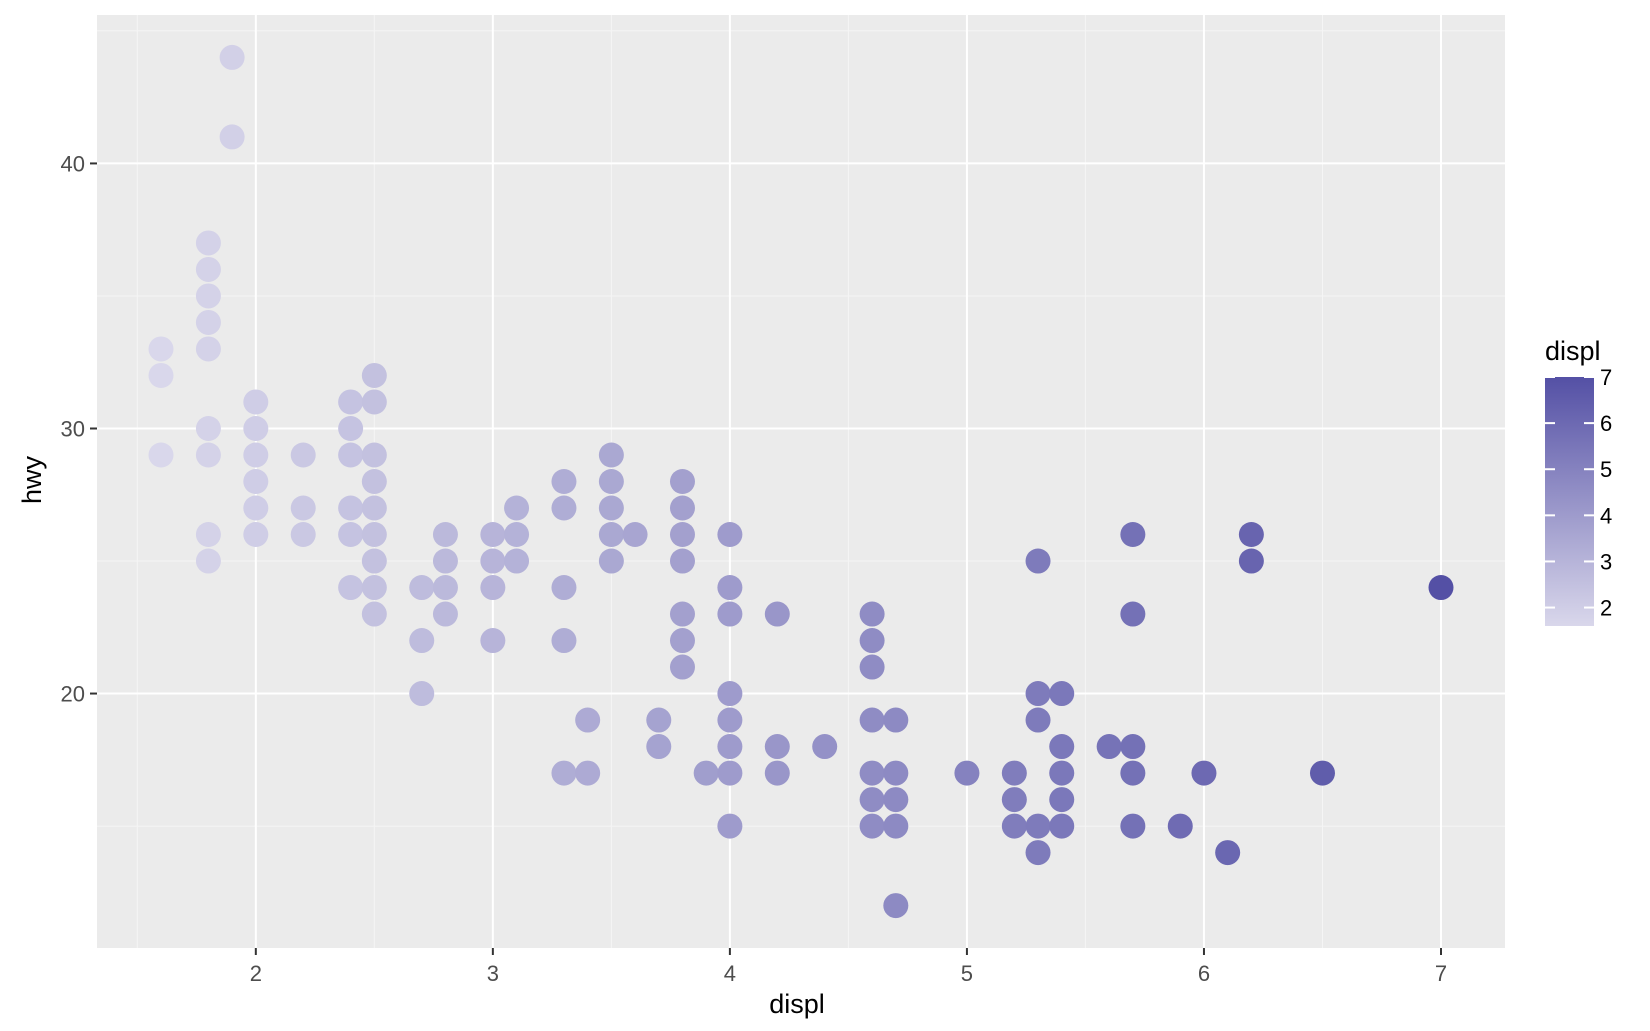  Describe the element at coordinates (730, 973) in the screenshot. I see `x-tick-label: 4` at that location.